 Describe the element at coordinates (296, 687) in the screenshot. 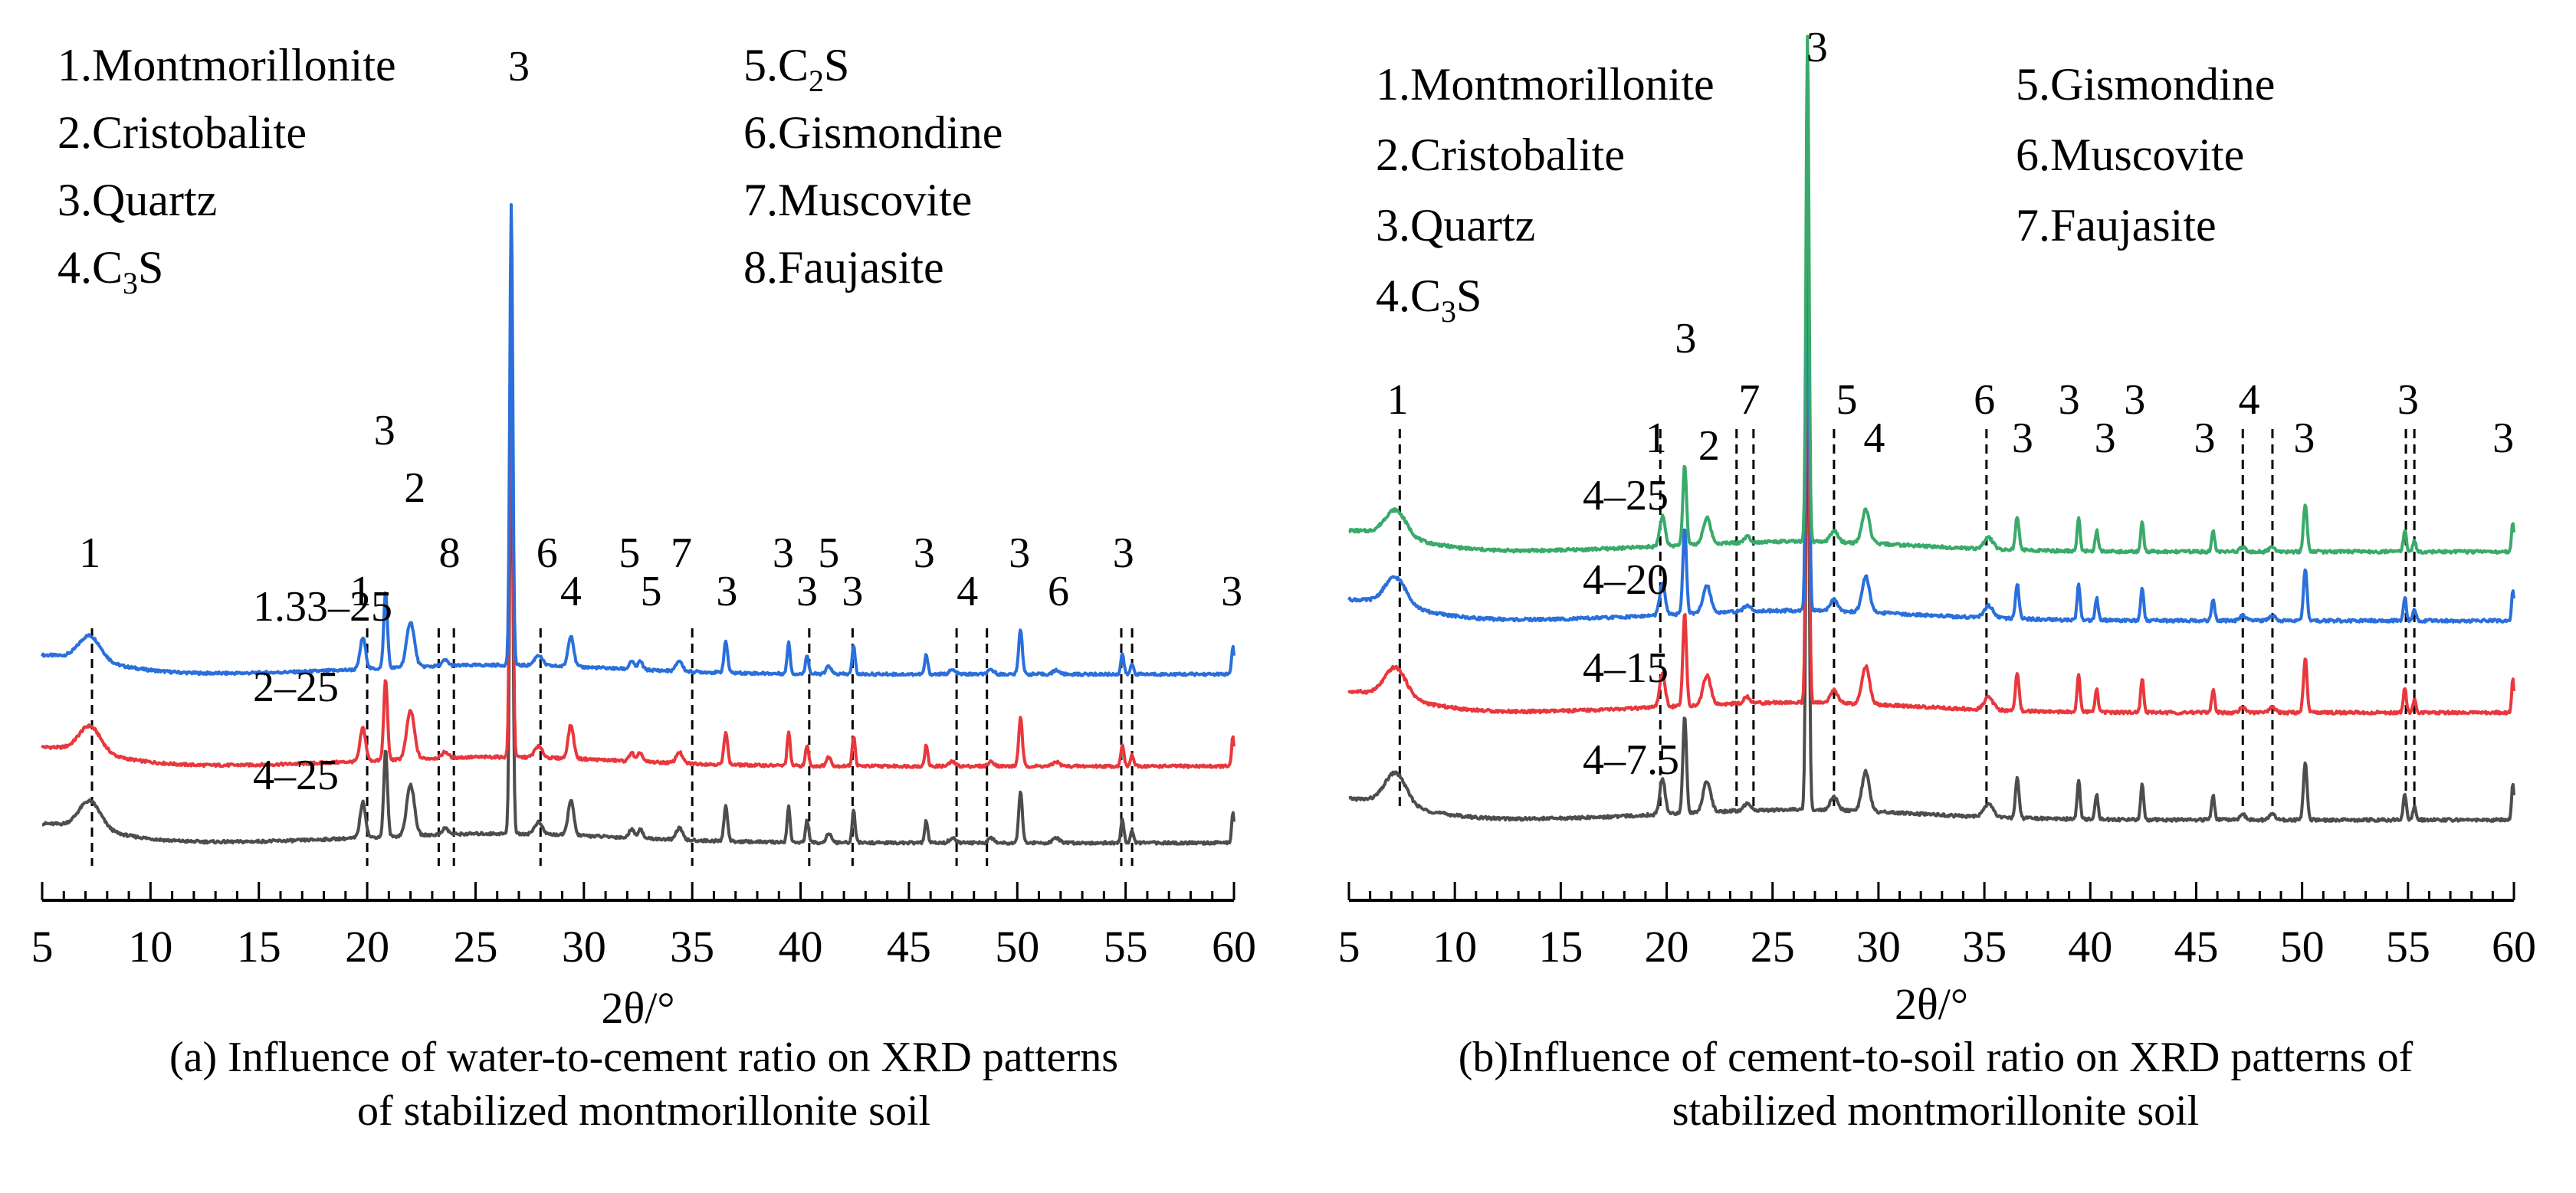

I see `series-label: 2–25` at that location.